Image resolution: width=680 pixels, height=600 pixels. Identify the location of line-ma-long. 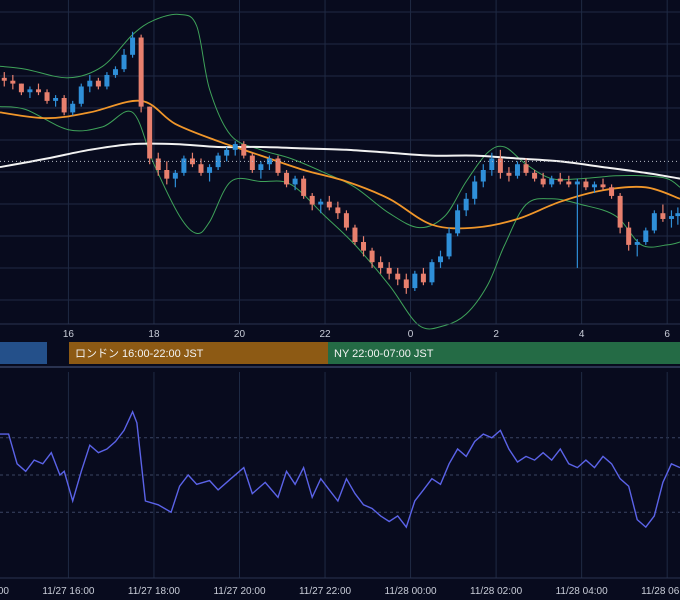
(340, 161).